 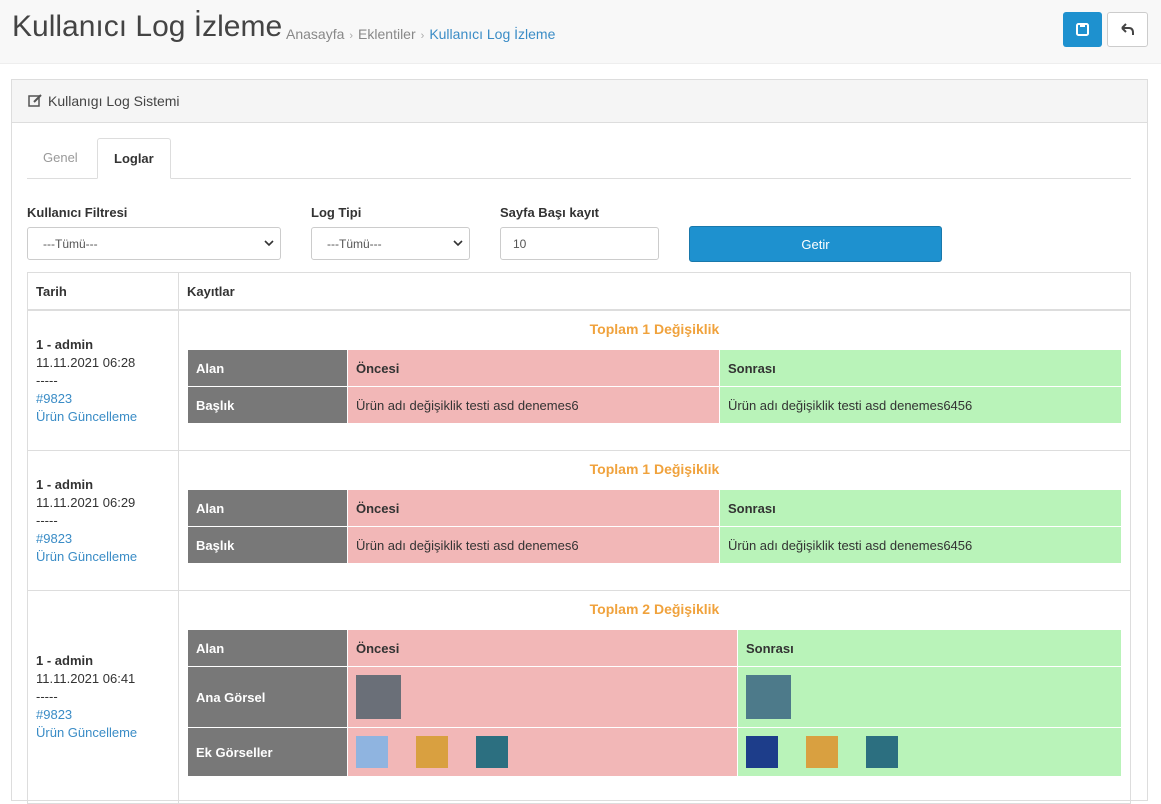 I want to click on filter-label: Sayfa Başı kayıt, so click(x=550, y=212).